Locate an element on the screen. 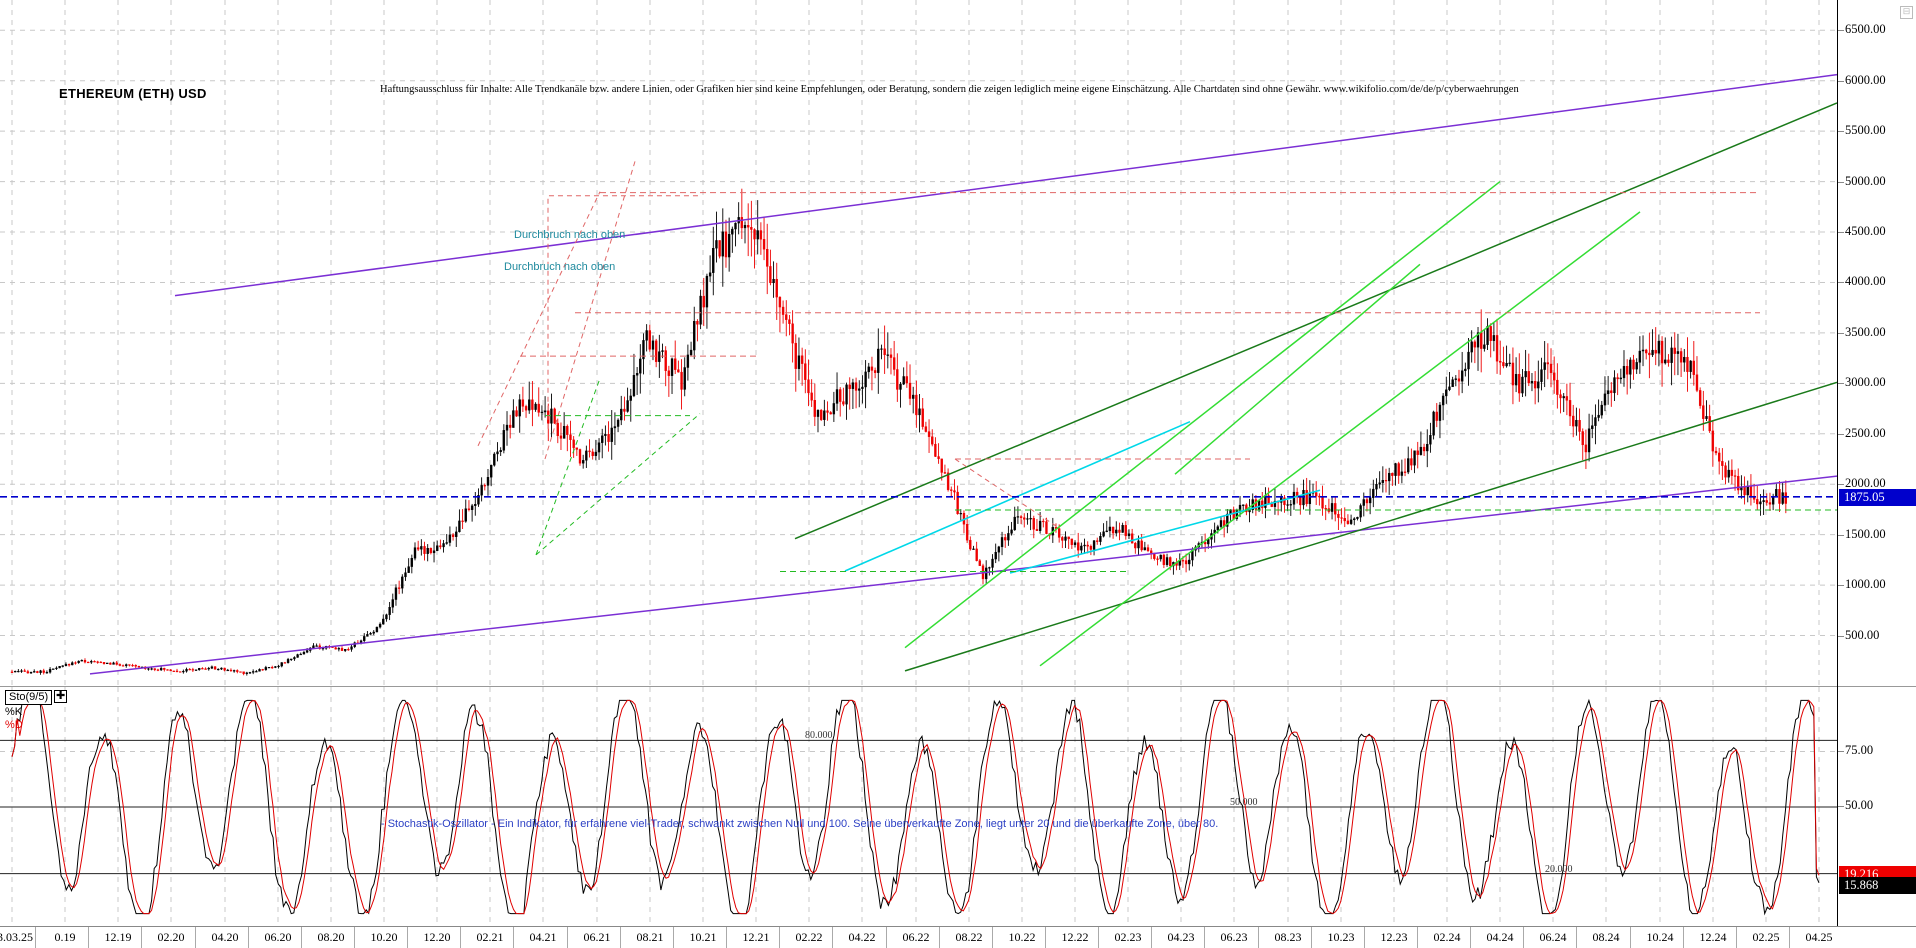 This screenshot has height=948, width=1916. time-axis-tick: 04.20 is located at coordinates (225, 937).